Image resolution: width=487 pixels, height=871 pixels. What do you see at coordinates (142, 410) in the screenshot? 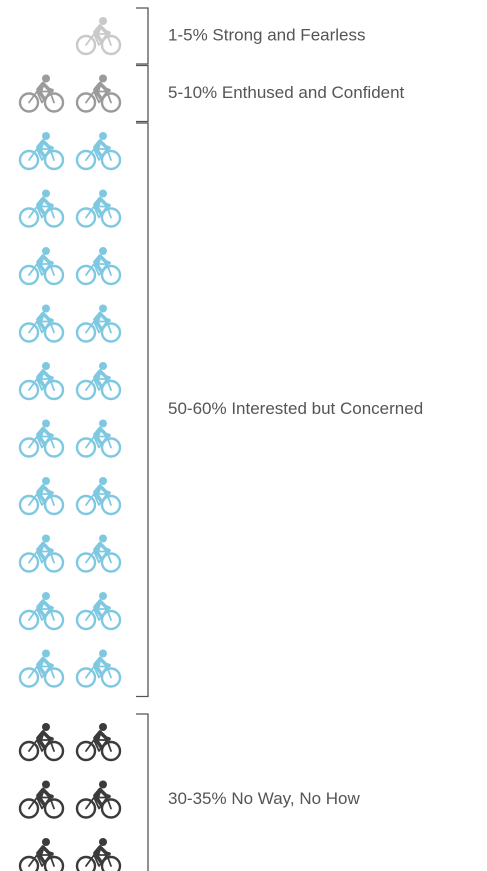
I see `bracket` at bounding box center [142, 410].